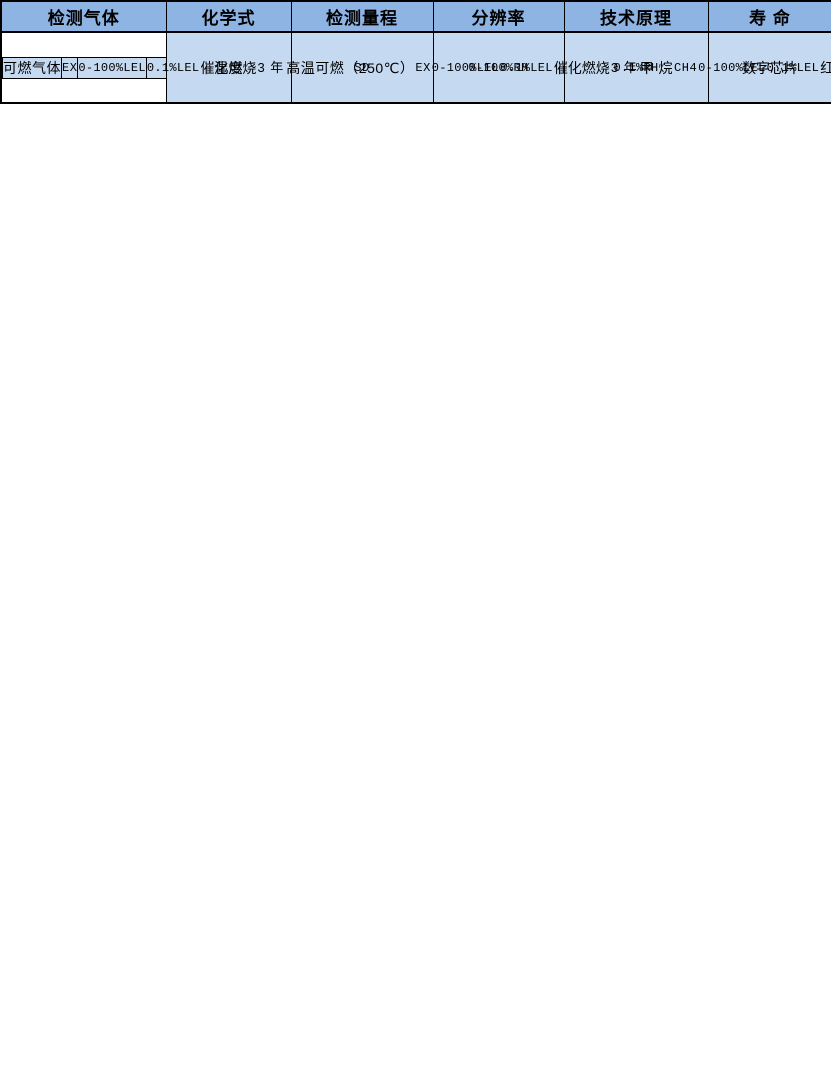 This screenshot has height=1075, width=831. What do you see at coordinates (173, 67) in the screenshot?
I see `cell-res: 0.1%LEL` at bounding box center [173, 67].